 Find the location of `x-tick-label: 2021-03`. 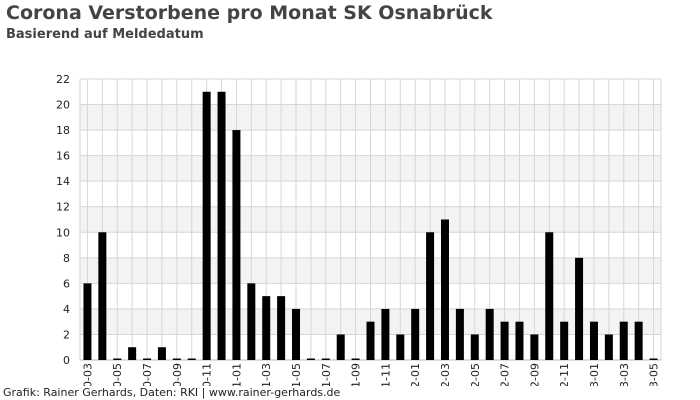

x-tick-label: 2021-03 is located at coordinates (266, 381).